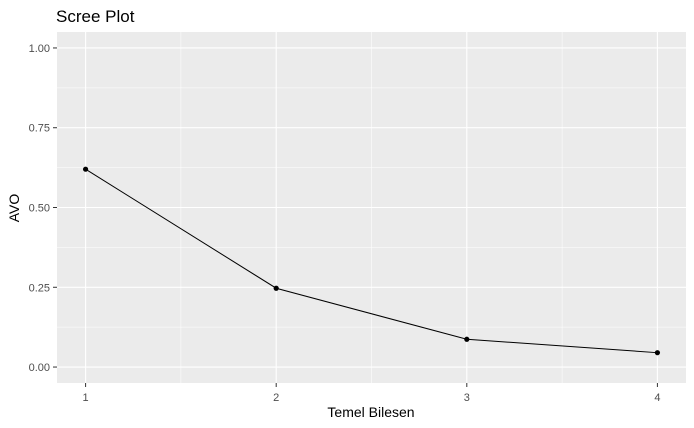 Image resolution: width=694 pixels, height=428 pixels. What do you see at coordinates (39, 368) in the screenshot?
I see `y-tick-label: 0.00` at bounding box center [39, 368].